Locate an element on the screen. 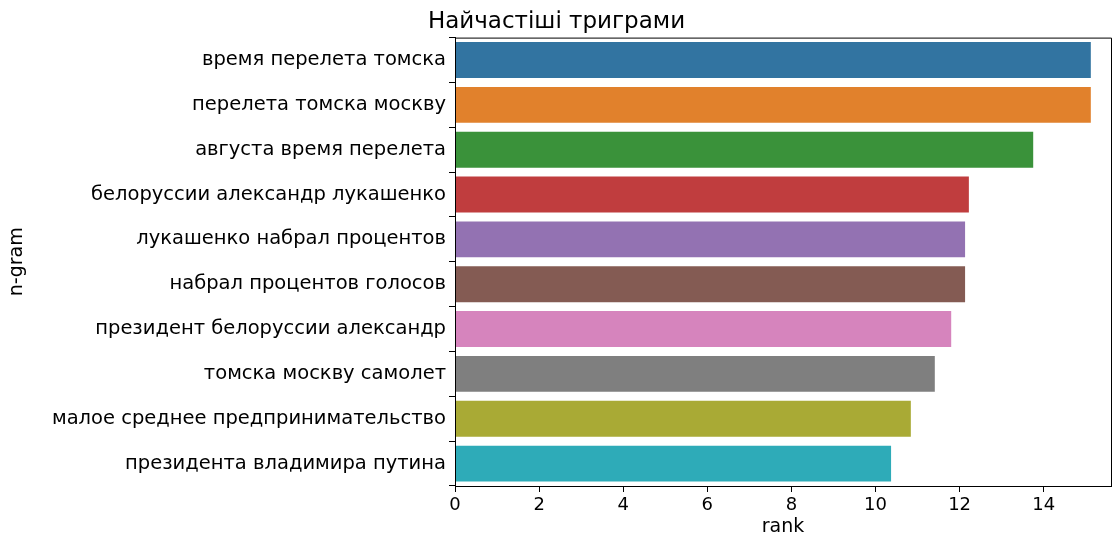 The width and height of the screenshot is (1112, 542). x-tick-label: 6 is located at coordinates (707, 504).